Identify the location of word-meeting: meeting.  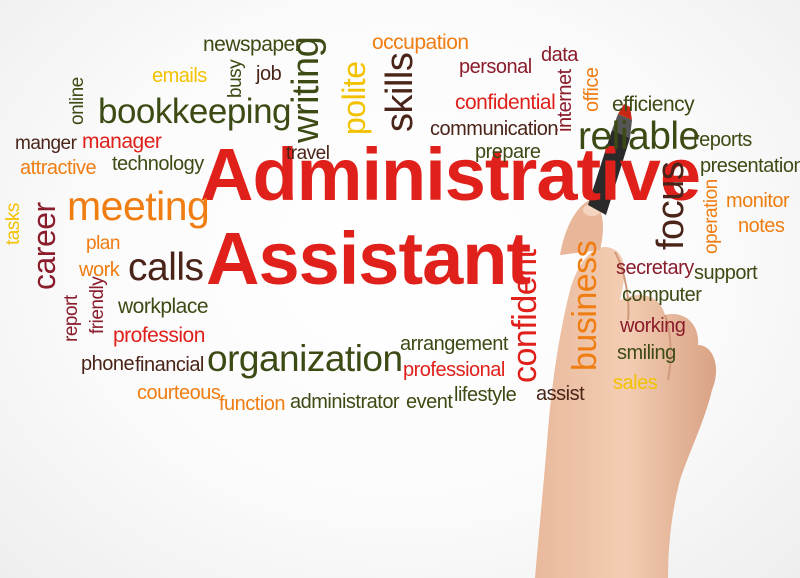
(138, 206).